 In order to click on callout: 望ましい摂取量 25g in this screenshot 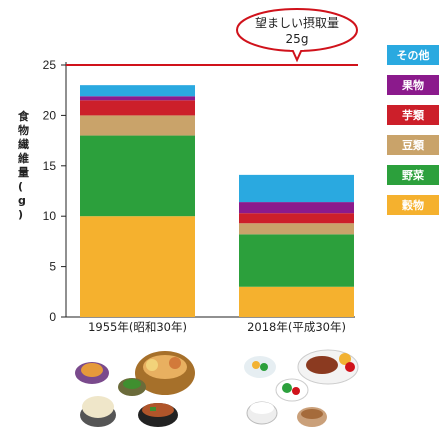, I will do `click(297, 35)`.